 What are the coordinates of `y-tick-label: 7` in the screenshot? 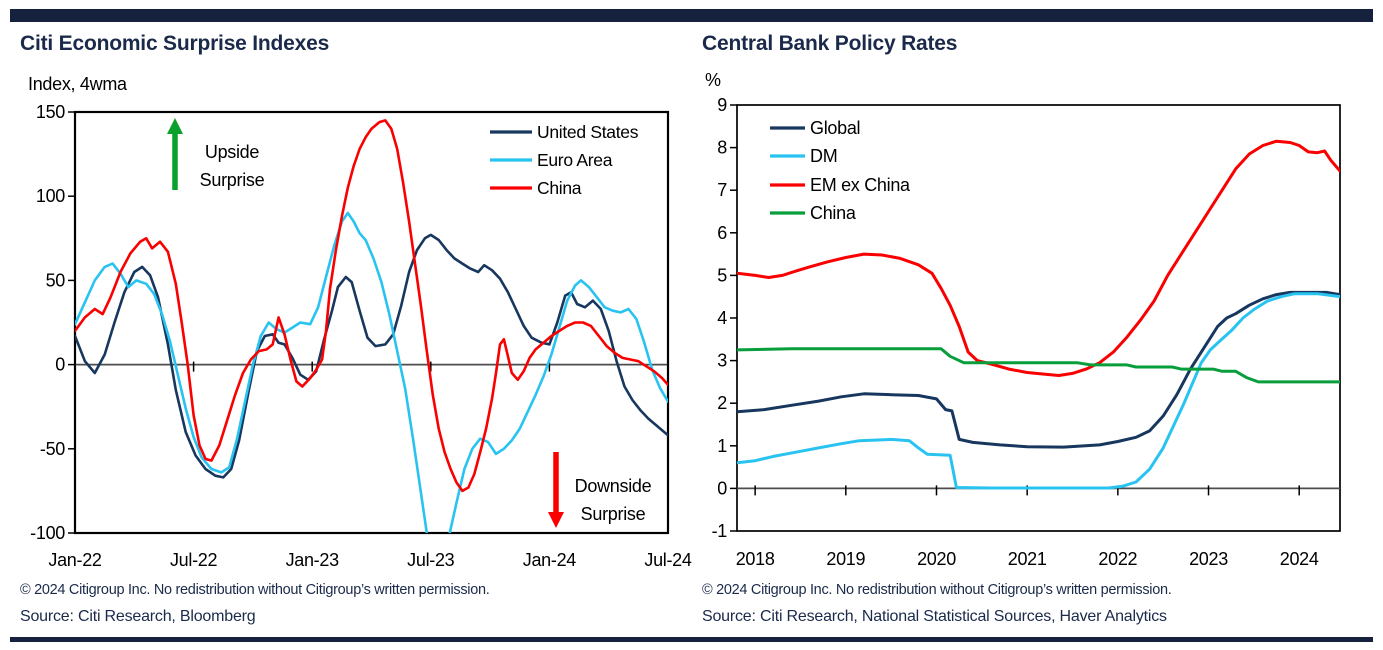 It's located at (722, 190).